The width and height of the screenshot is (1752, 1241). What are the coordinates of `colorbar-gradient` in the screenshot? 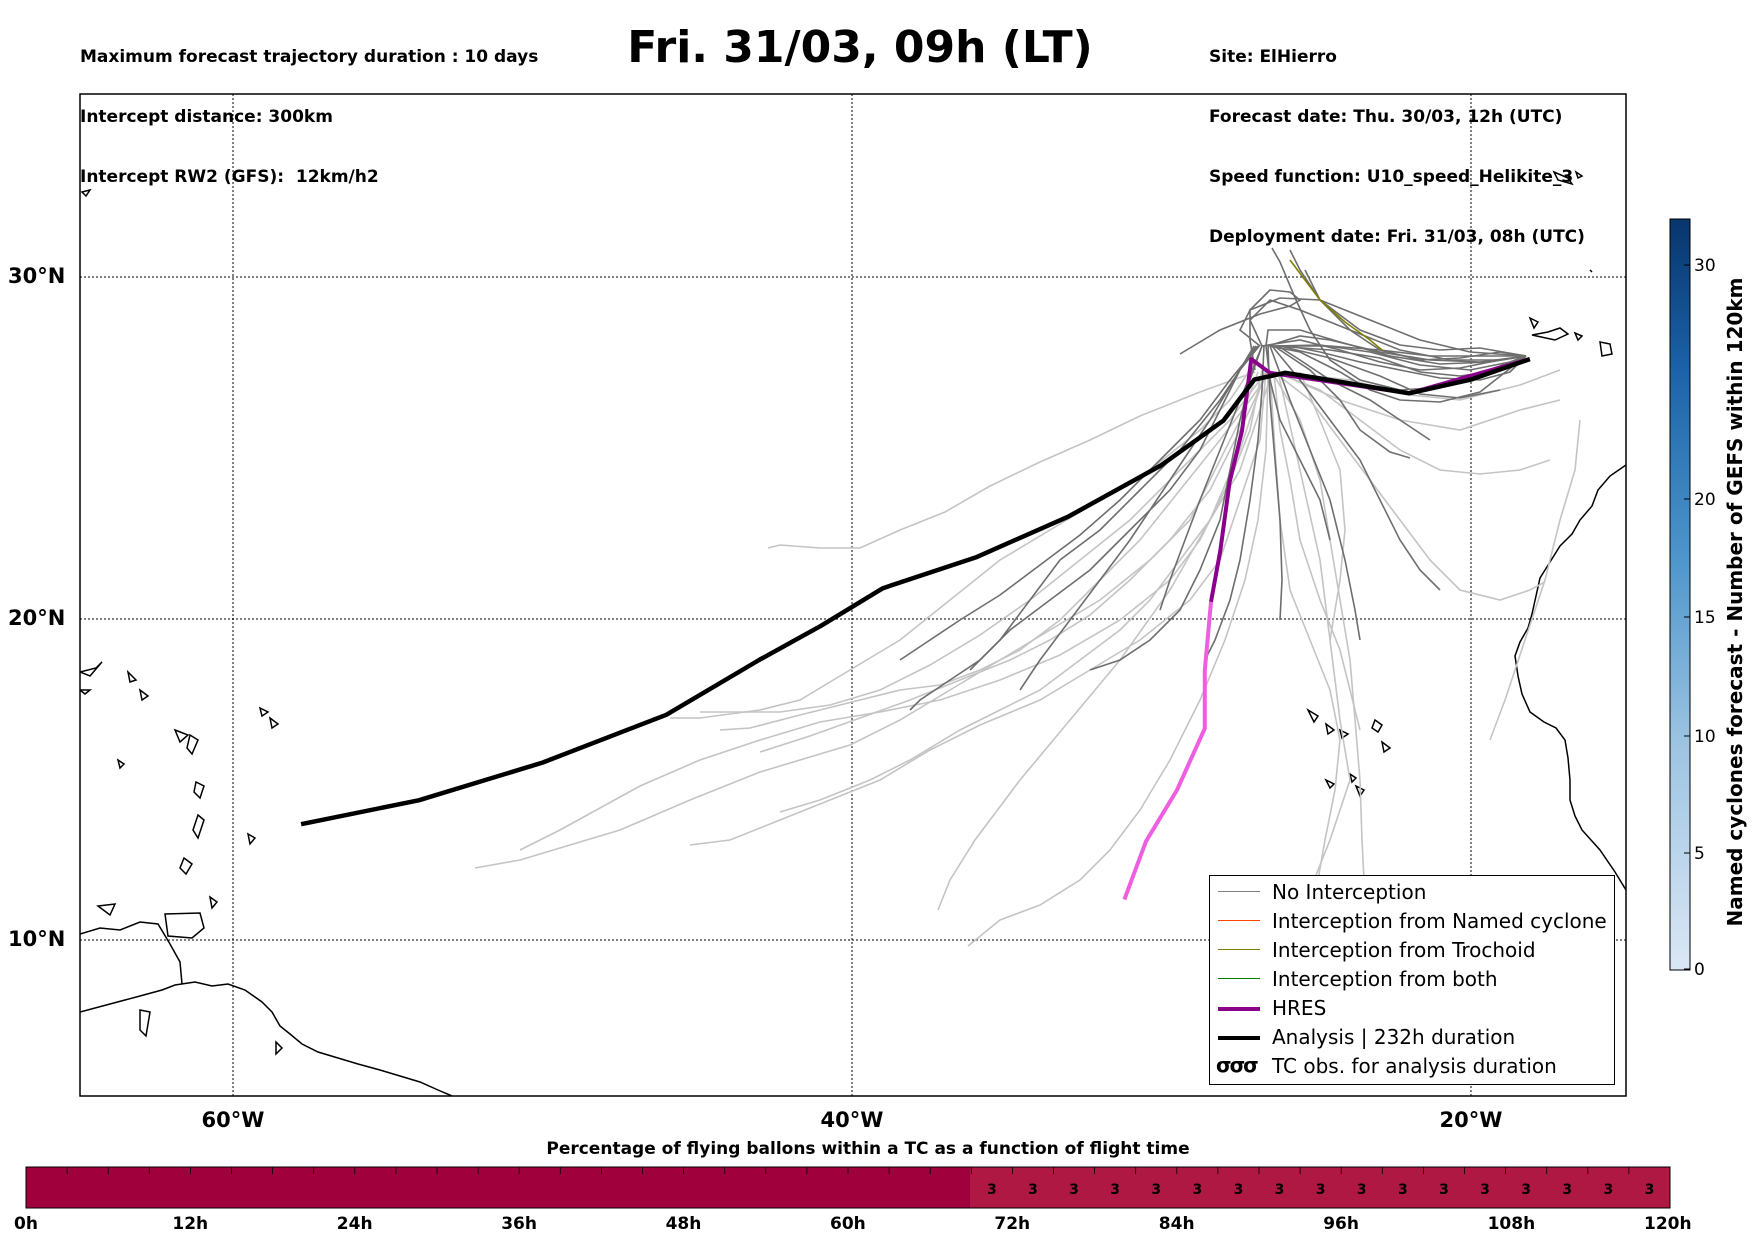 It's located at (1680, 594).